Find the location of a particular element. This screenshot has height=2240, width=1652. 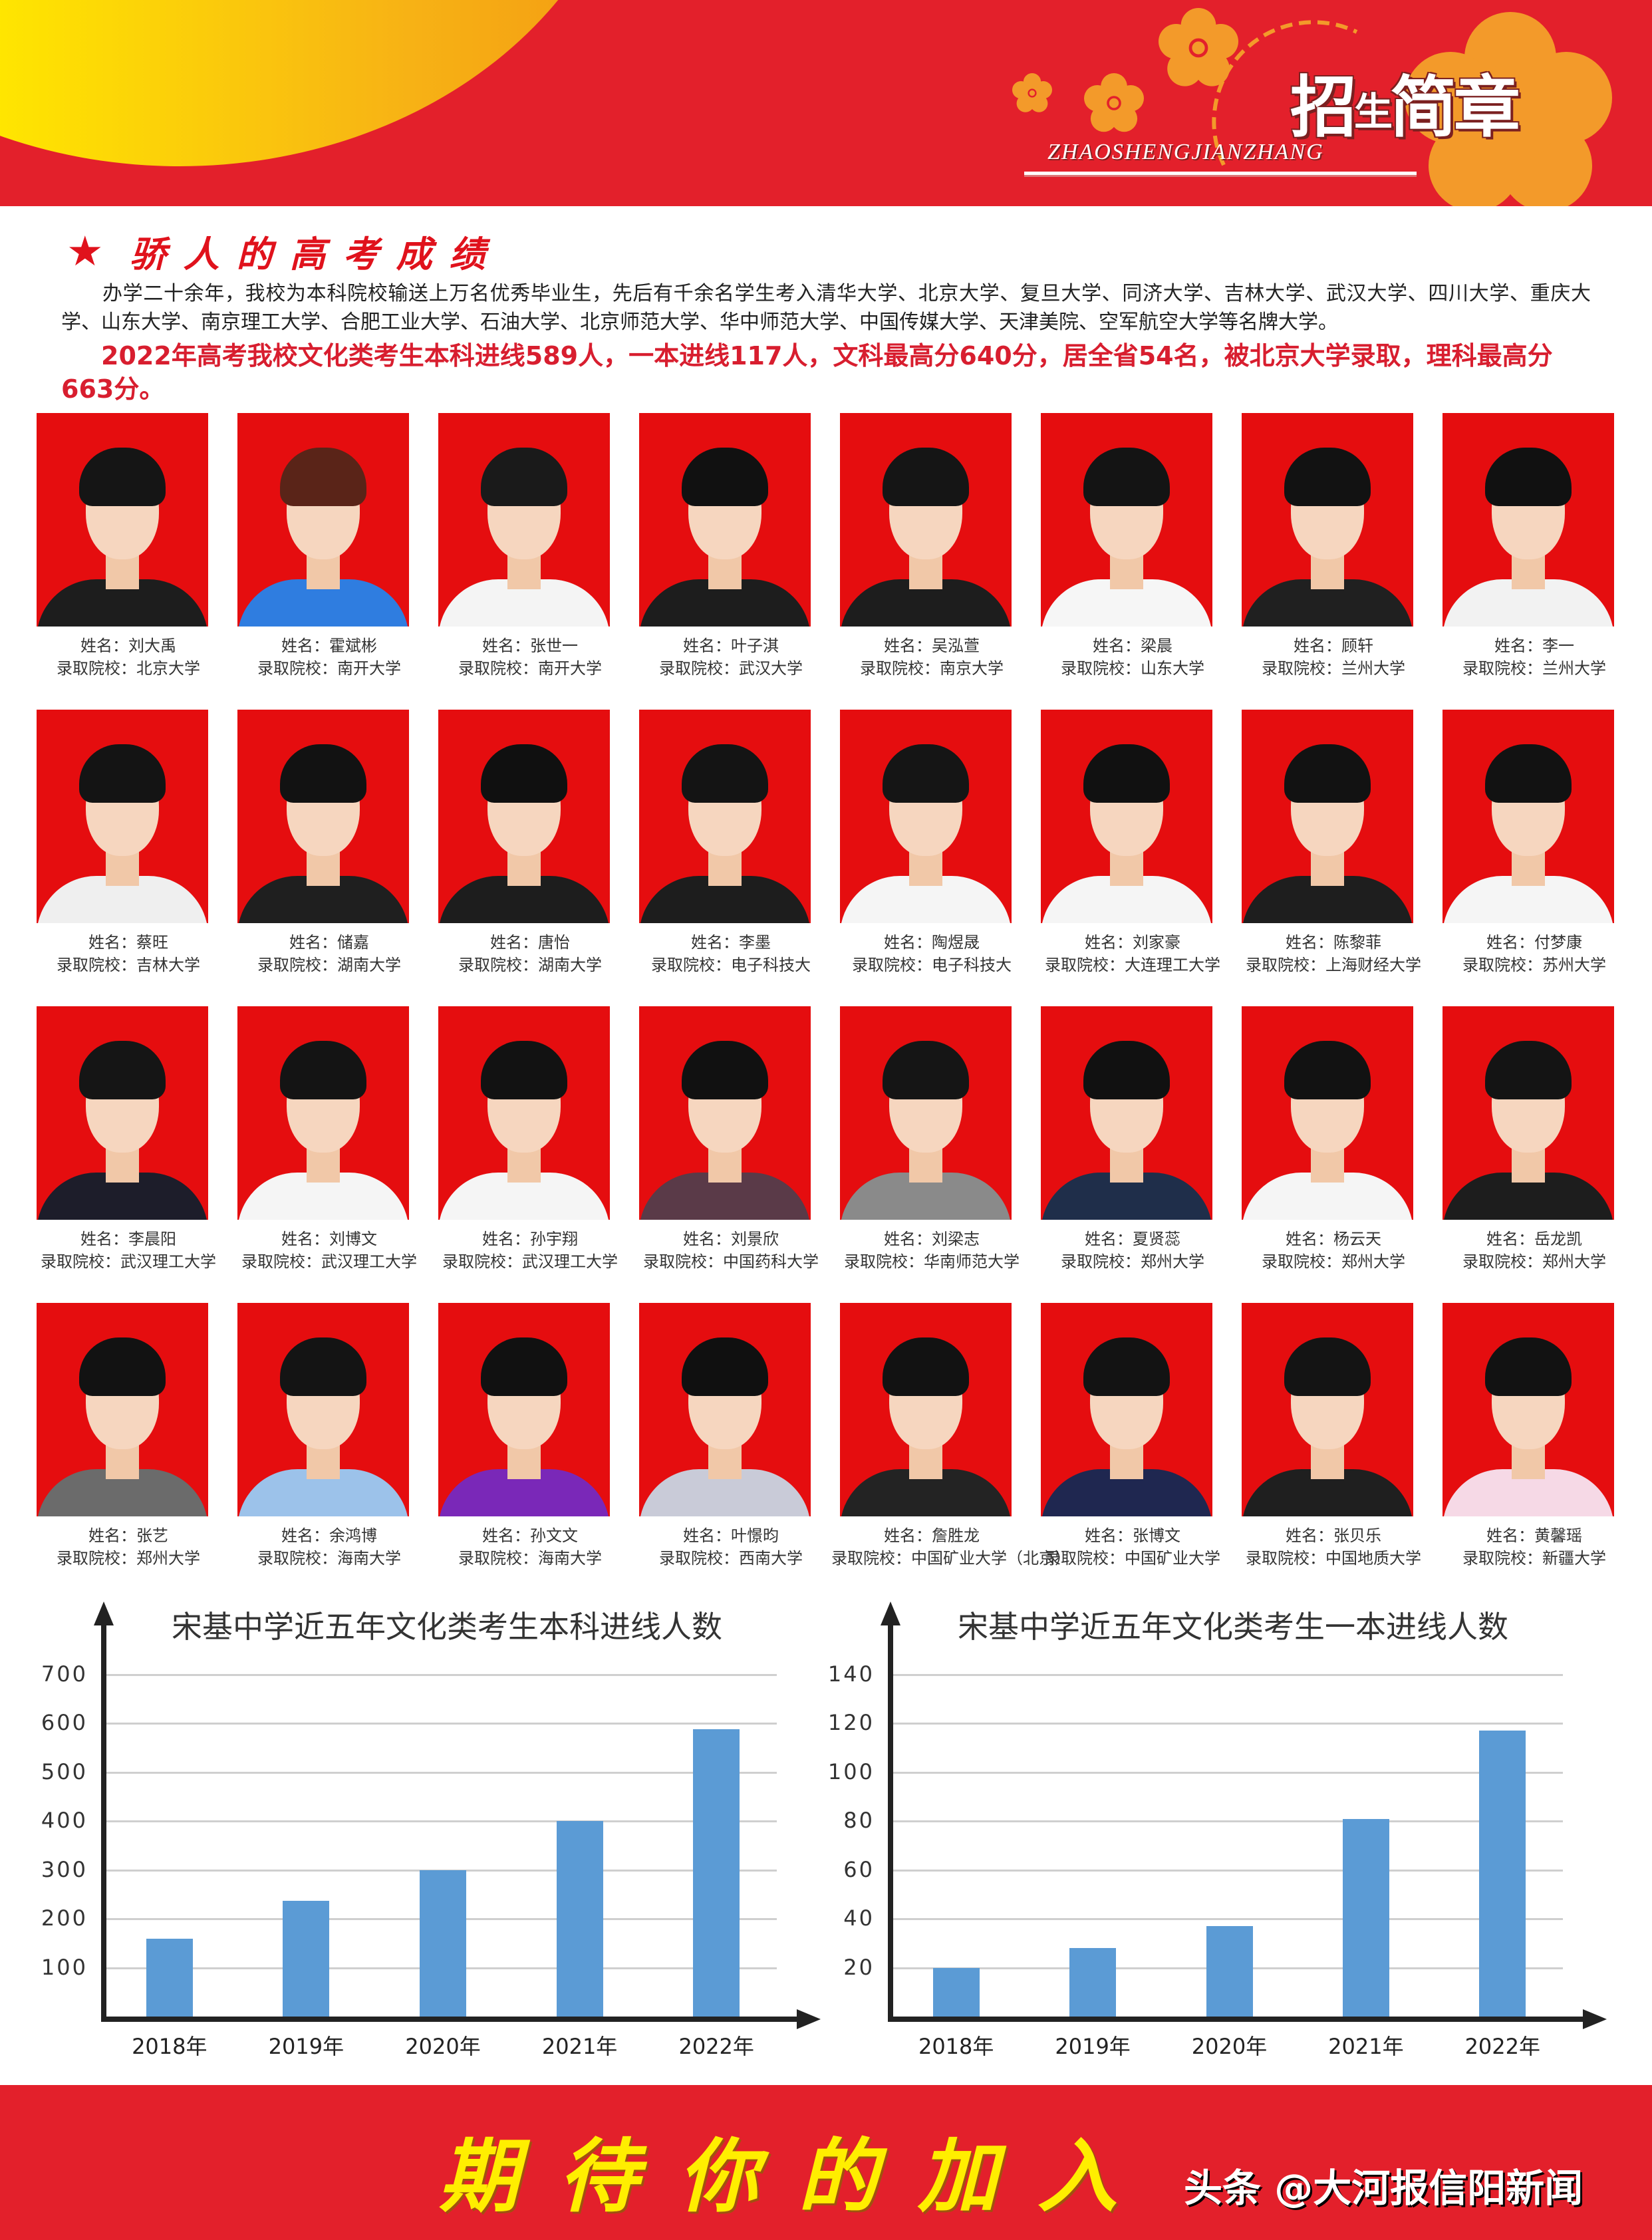

student-name: 姓名：岳龙凯 is located at coordinates (1534, 1239).